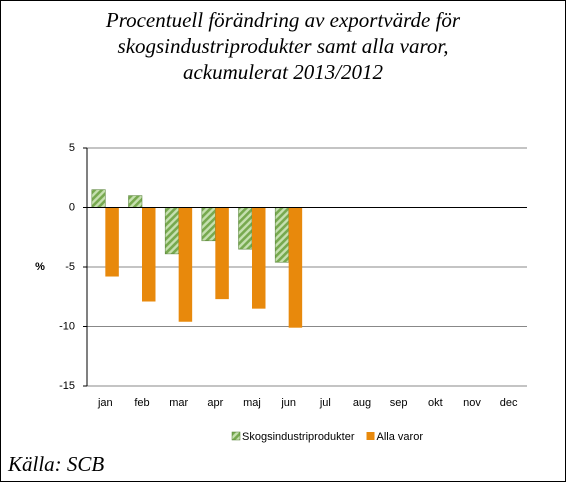 This screenshot has height=482, width=566. What do you see at coordinates (105, 403) in the screenshot?
I see `x-tick-label: jan` at bounding box center [105, 403].